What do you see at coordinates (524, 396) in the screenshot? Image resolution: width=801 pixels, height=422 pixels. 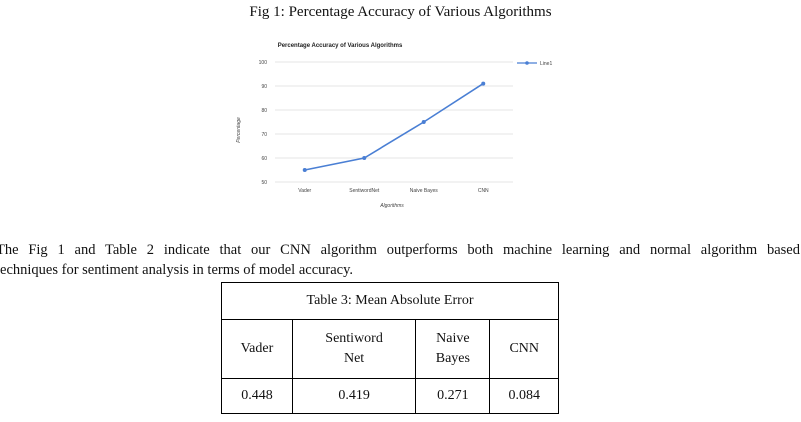 I see `value-cell: 0.084` at bounding box center [524, 396].